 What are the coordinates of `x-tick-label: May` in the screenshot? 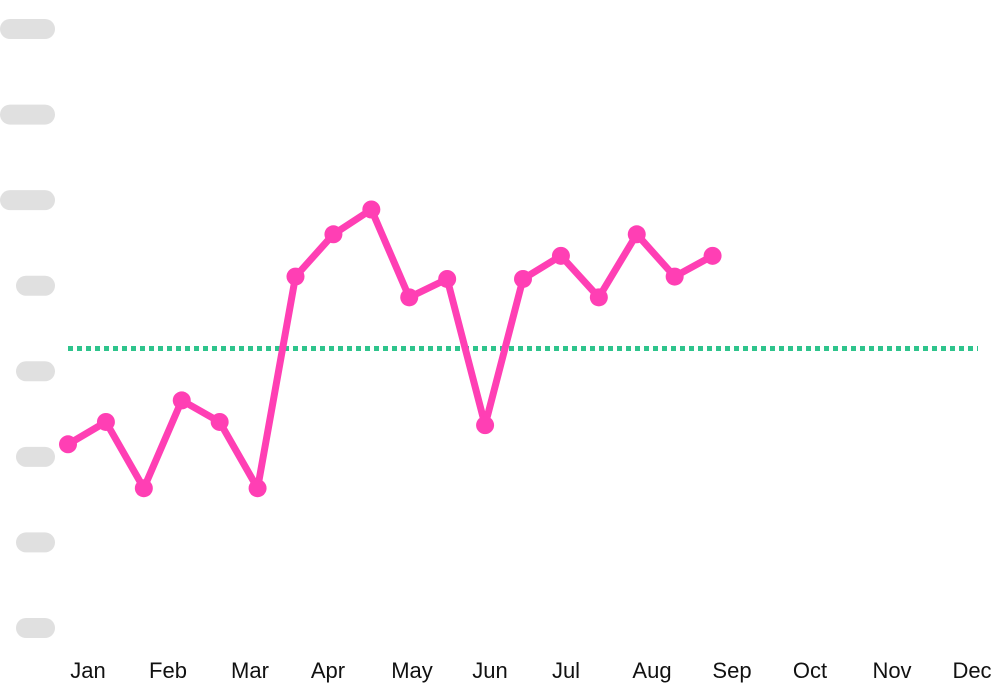 It's located at (412, 670).